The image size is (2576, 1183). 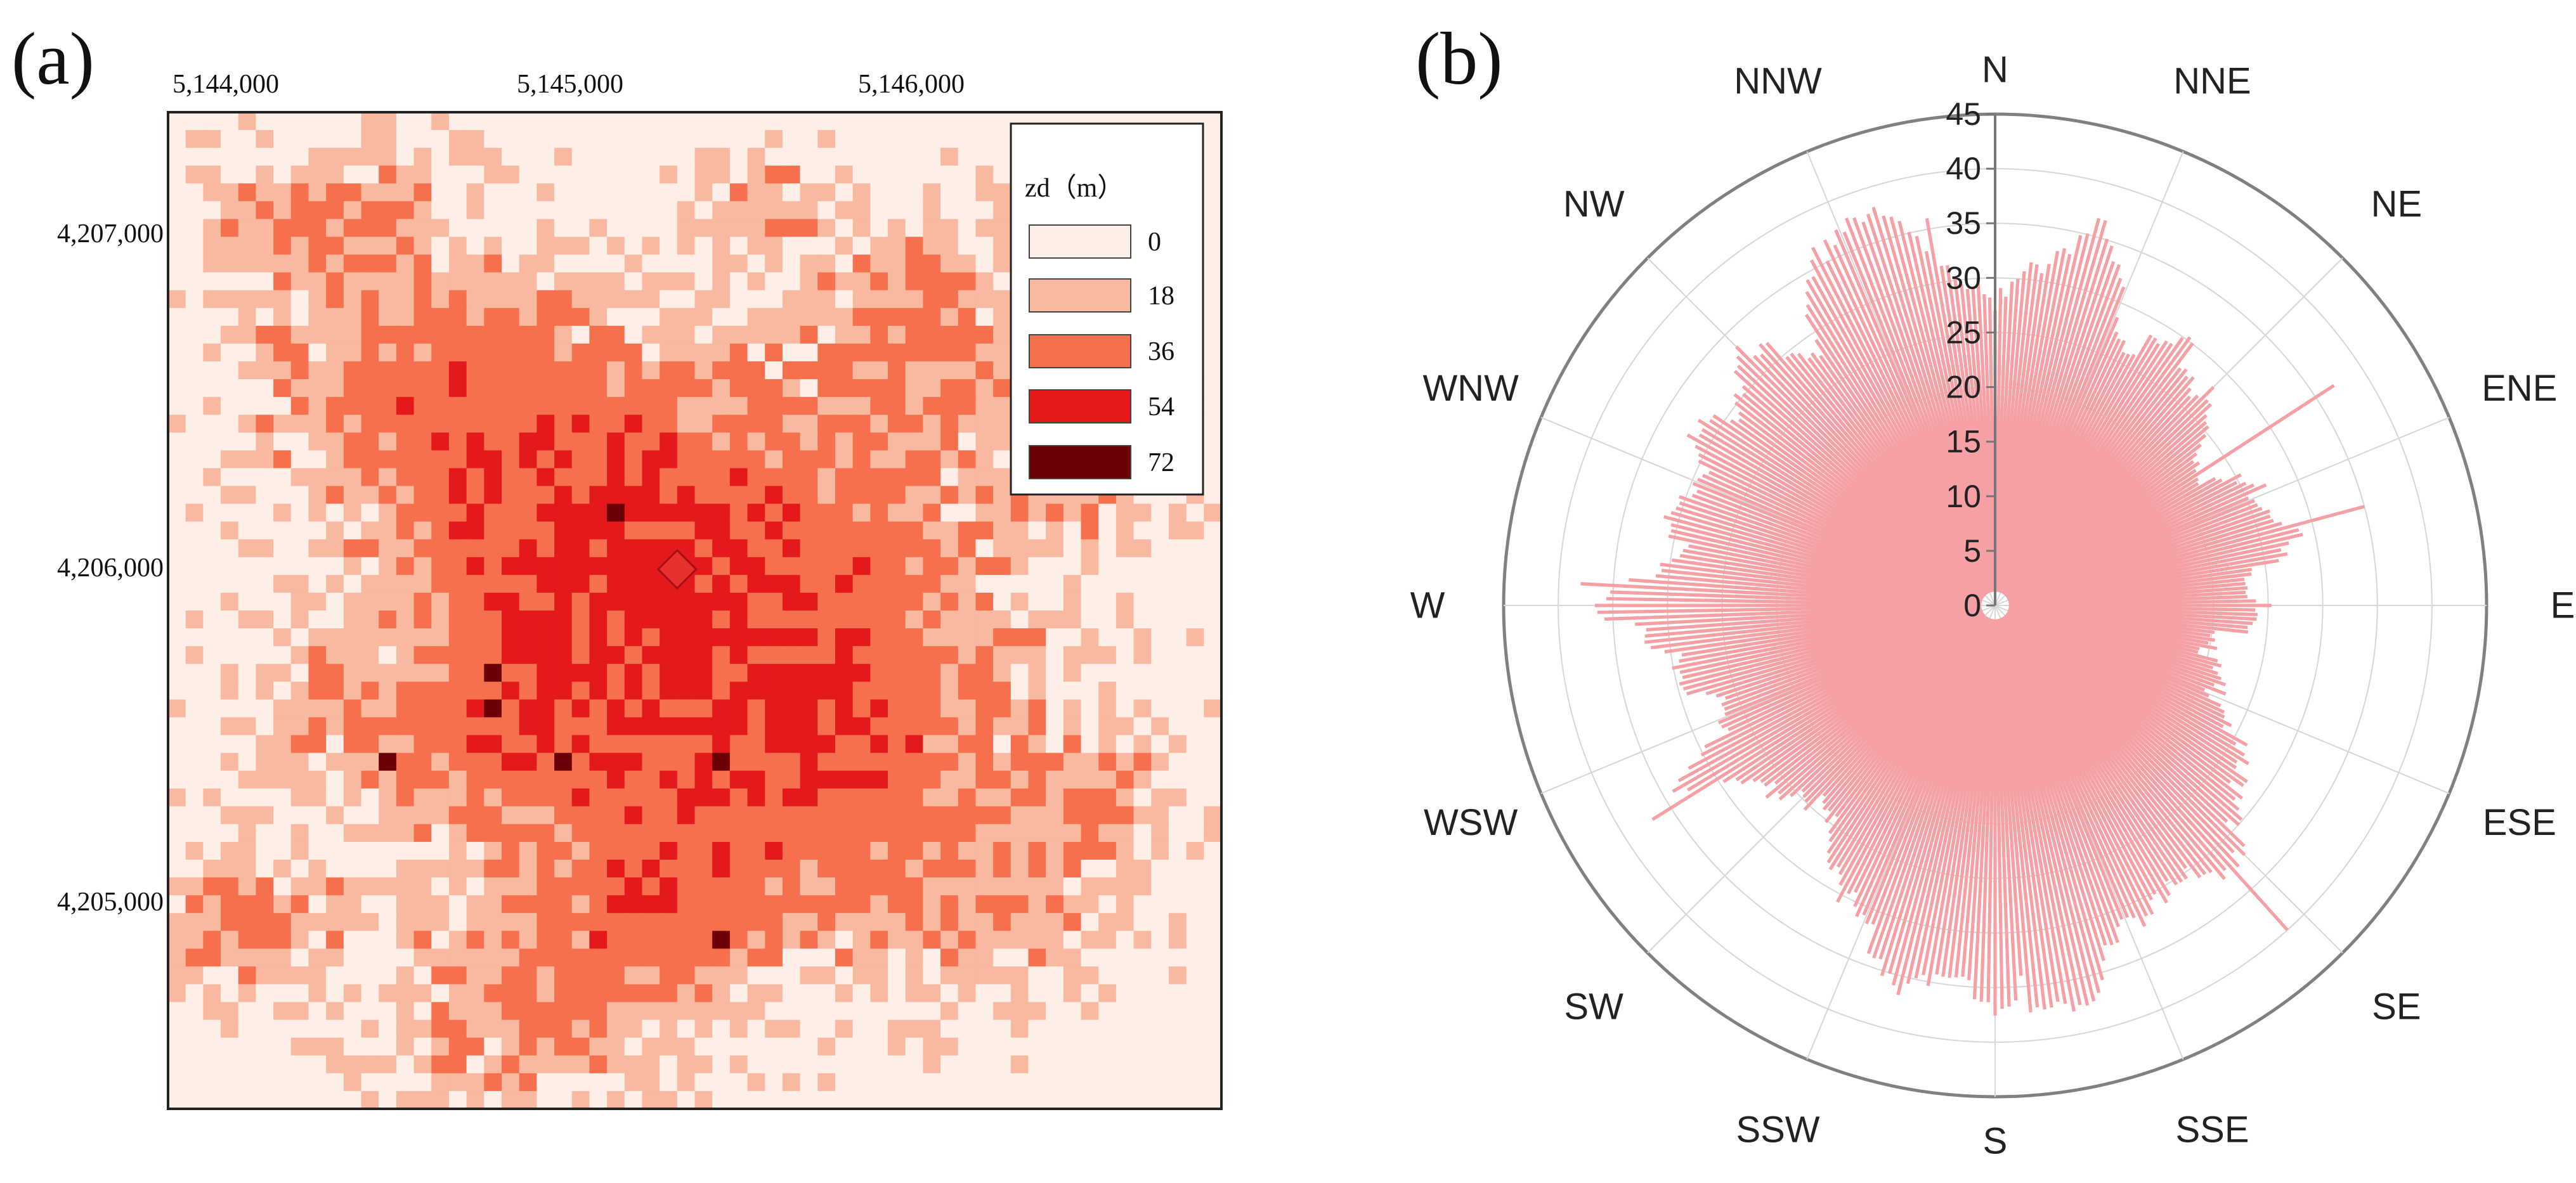 What do you see at coordinates (1161, 462) in the screenshot?
I see `legend-label: 72` at bounding box center [1161, 462].